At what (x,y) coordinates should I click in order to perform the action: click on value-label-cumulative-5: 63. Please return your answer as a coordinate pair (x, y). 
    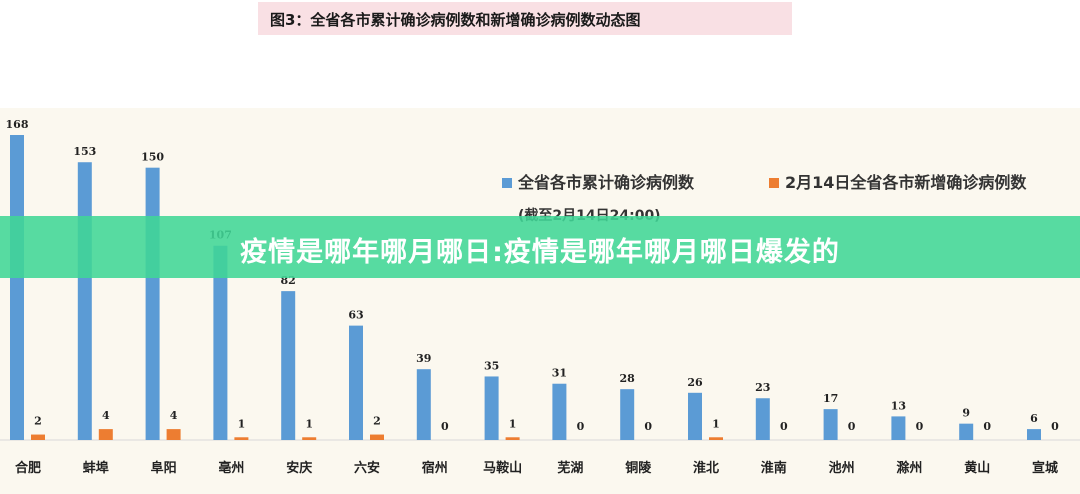
    Looking at the image, I should click on (355, 315).